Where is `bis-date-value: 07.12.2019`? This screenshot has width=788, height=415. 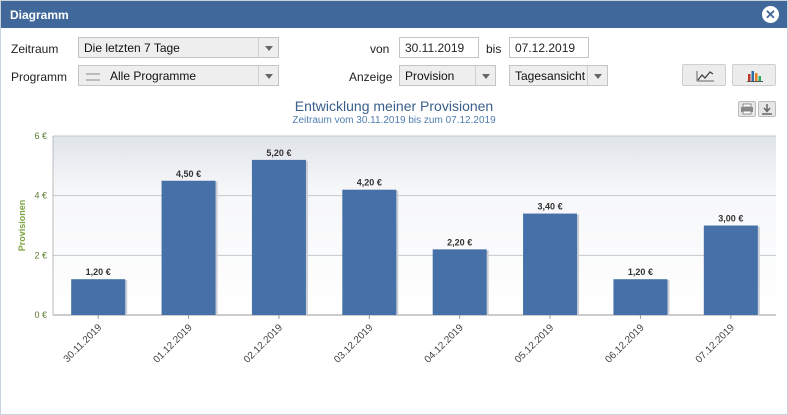 bis-date-value: 07.12.2019 is located at coordinates (545, 48).